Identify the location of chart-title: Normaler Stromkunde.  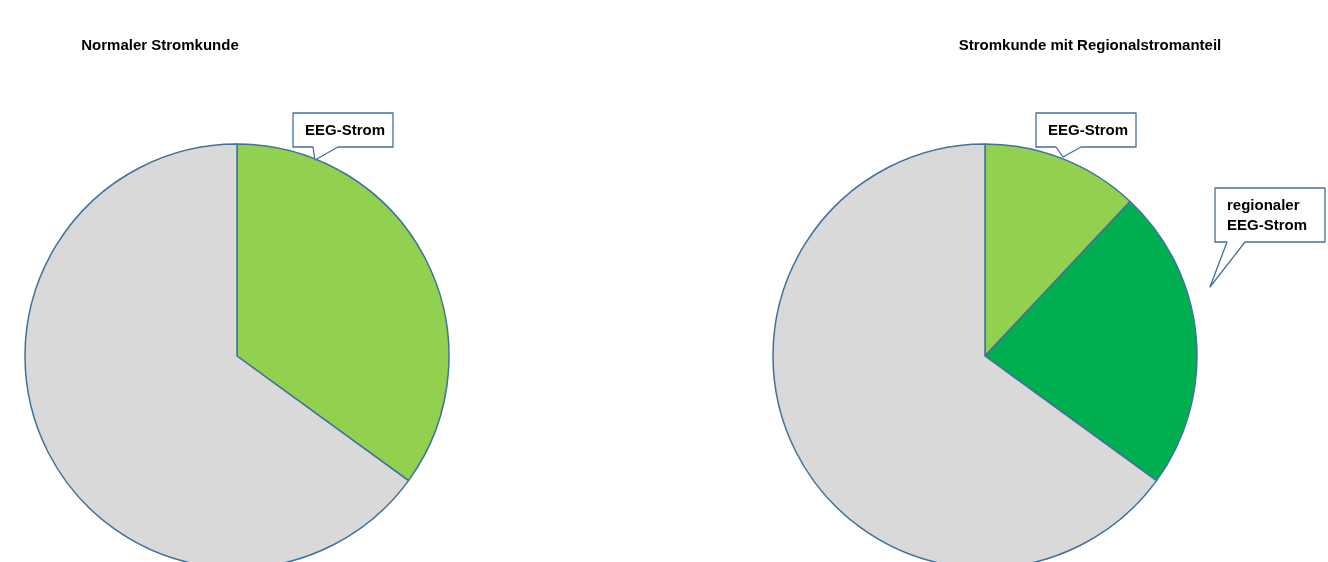
(160, 44).